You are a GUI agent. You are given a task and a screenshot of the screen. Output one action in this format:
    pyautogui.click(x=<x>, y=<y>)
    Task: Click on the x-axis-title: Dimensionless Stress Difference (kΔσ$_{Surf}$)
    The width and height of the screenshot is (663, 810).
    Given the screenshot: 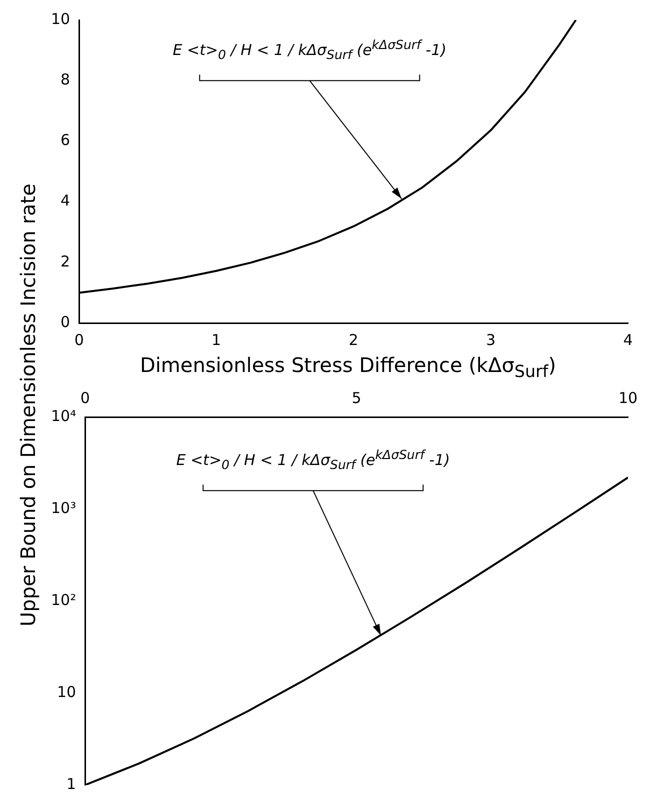 What is the action you would take?
    pyautogui.click(x=348, y=368)
    